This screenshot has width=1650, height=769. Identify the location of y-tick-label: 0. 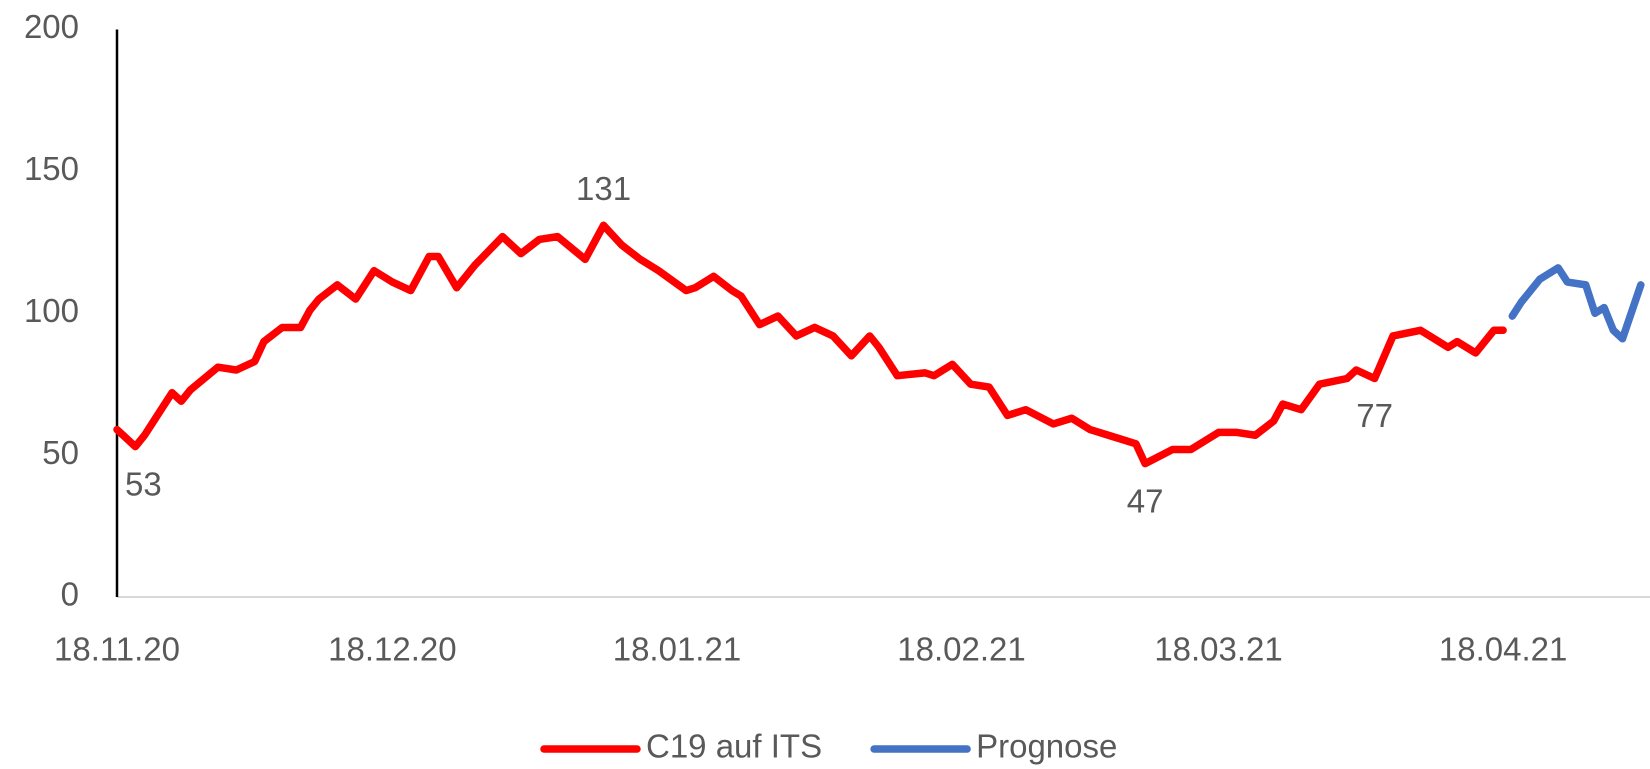
(70, 594).